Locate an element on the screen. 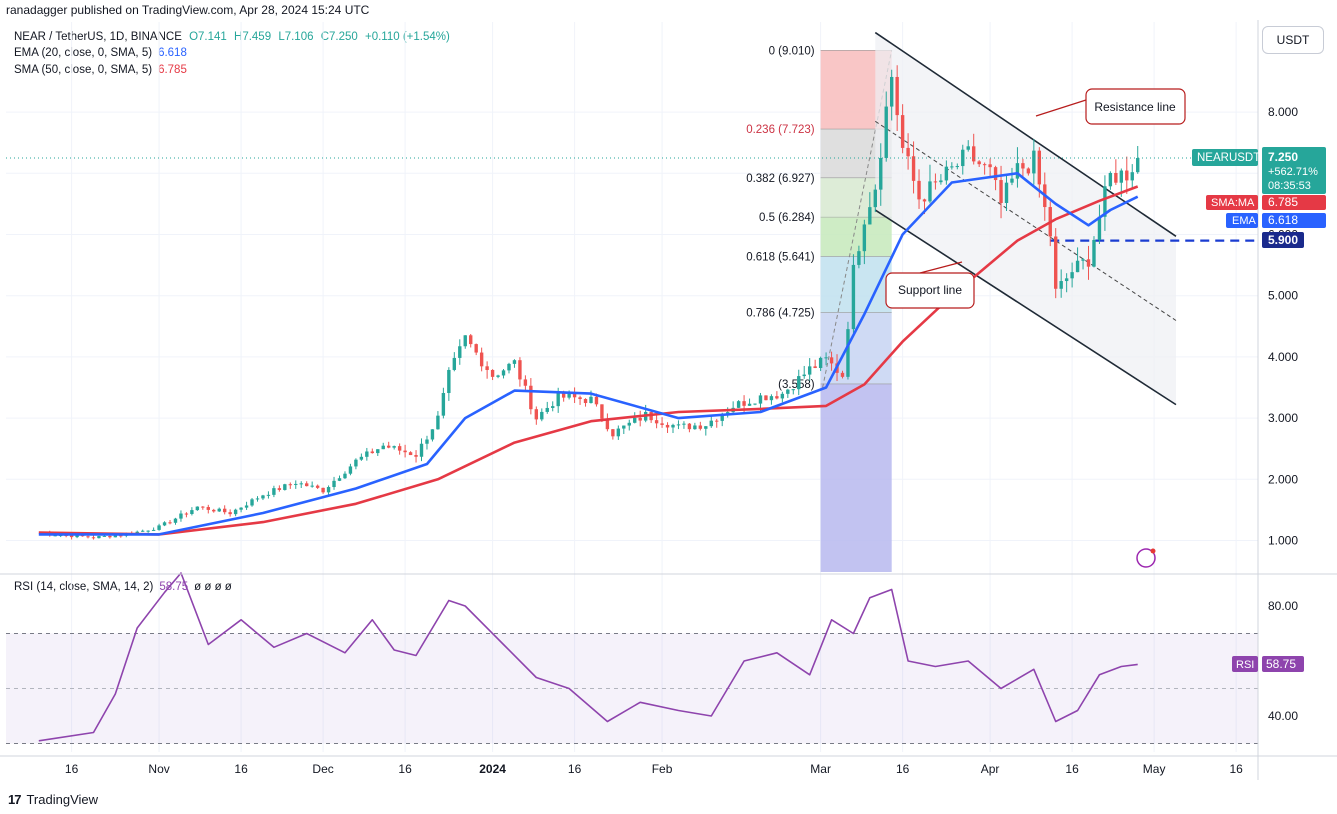 The height and width of the screenshot is (814, 1337). price-tag-countdown: 08:35:53 is located at coordinates (1289, 186).